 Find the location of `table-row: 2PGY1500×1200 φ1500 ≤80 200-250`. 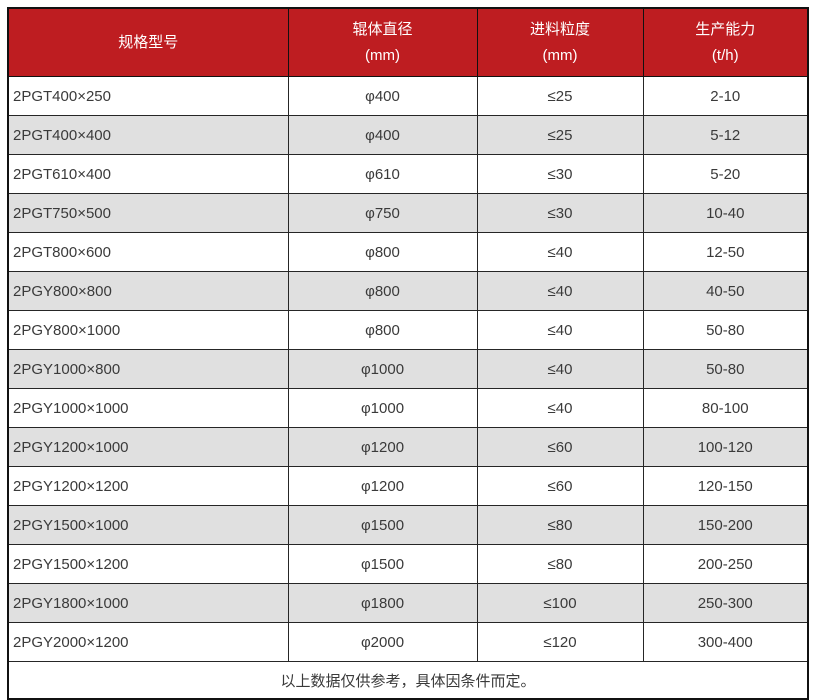

table-row: 2PGY1500×1200 φ1500 ≤80 200-250 is located at coordinates (408, 564).